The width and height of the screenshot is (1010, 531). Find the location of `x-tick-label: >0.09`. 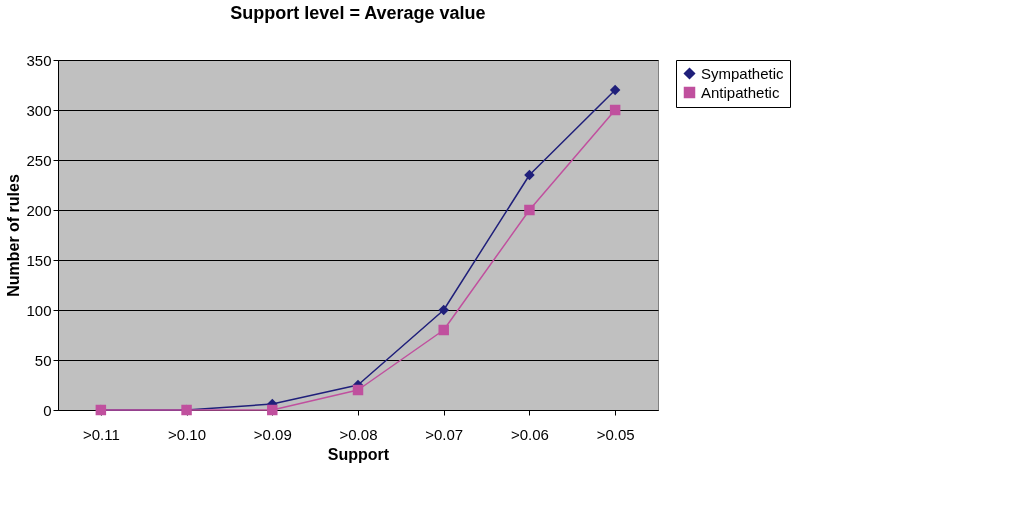

x-tick-label: >0.09 is located at coordinates (272, 434).